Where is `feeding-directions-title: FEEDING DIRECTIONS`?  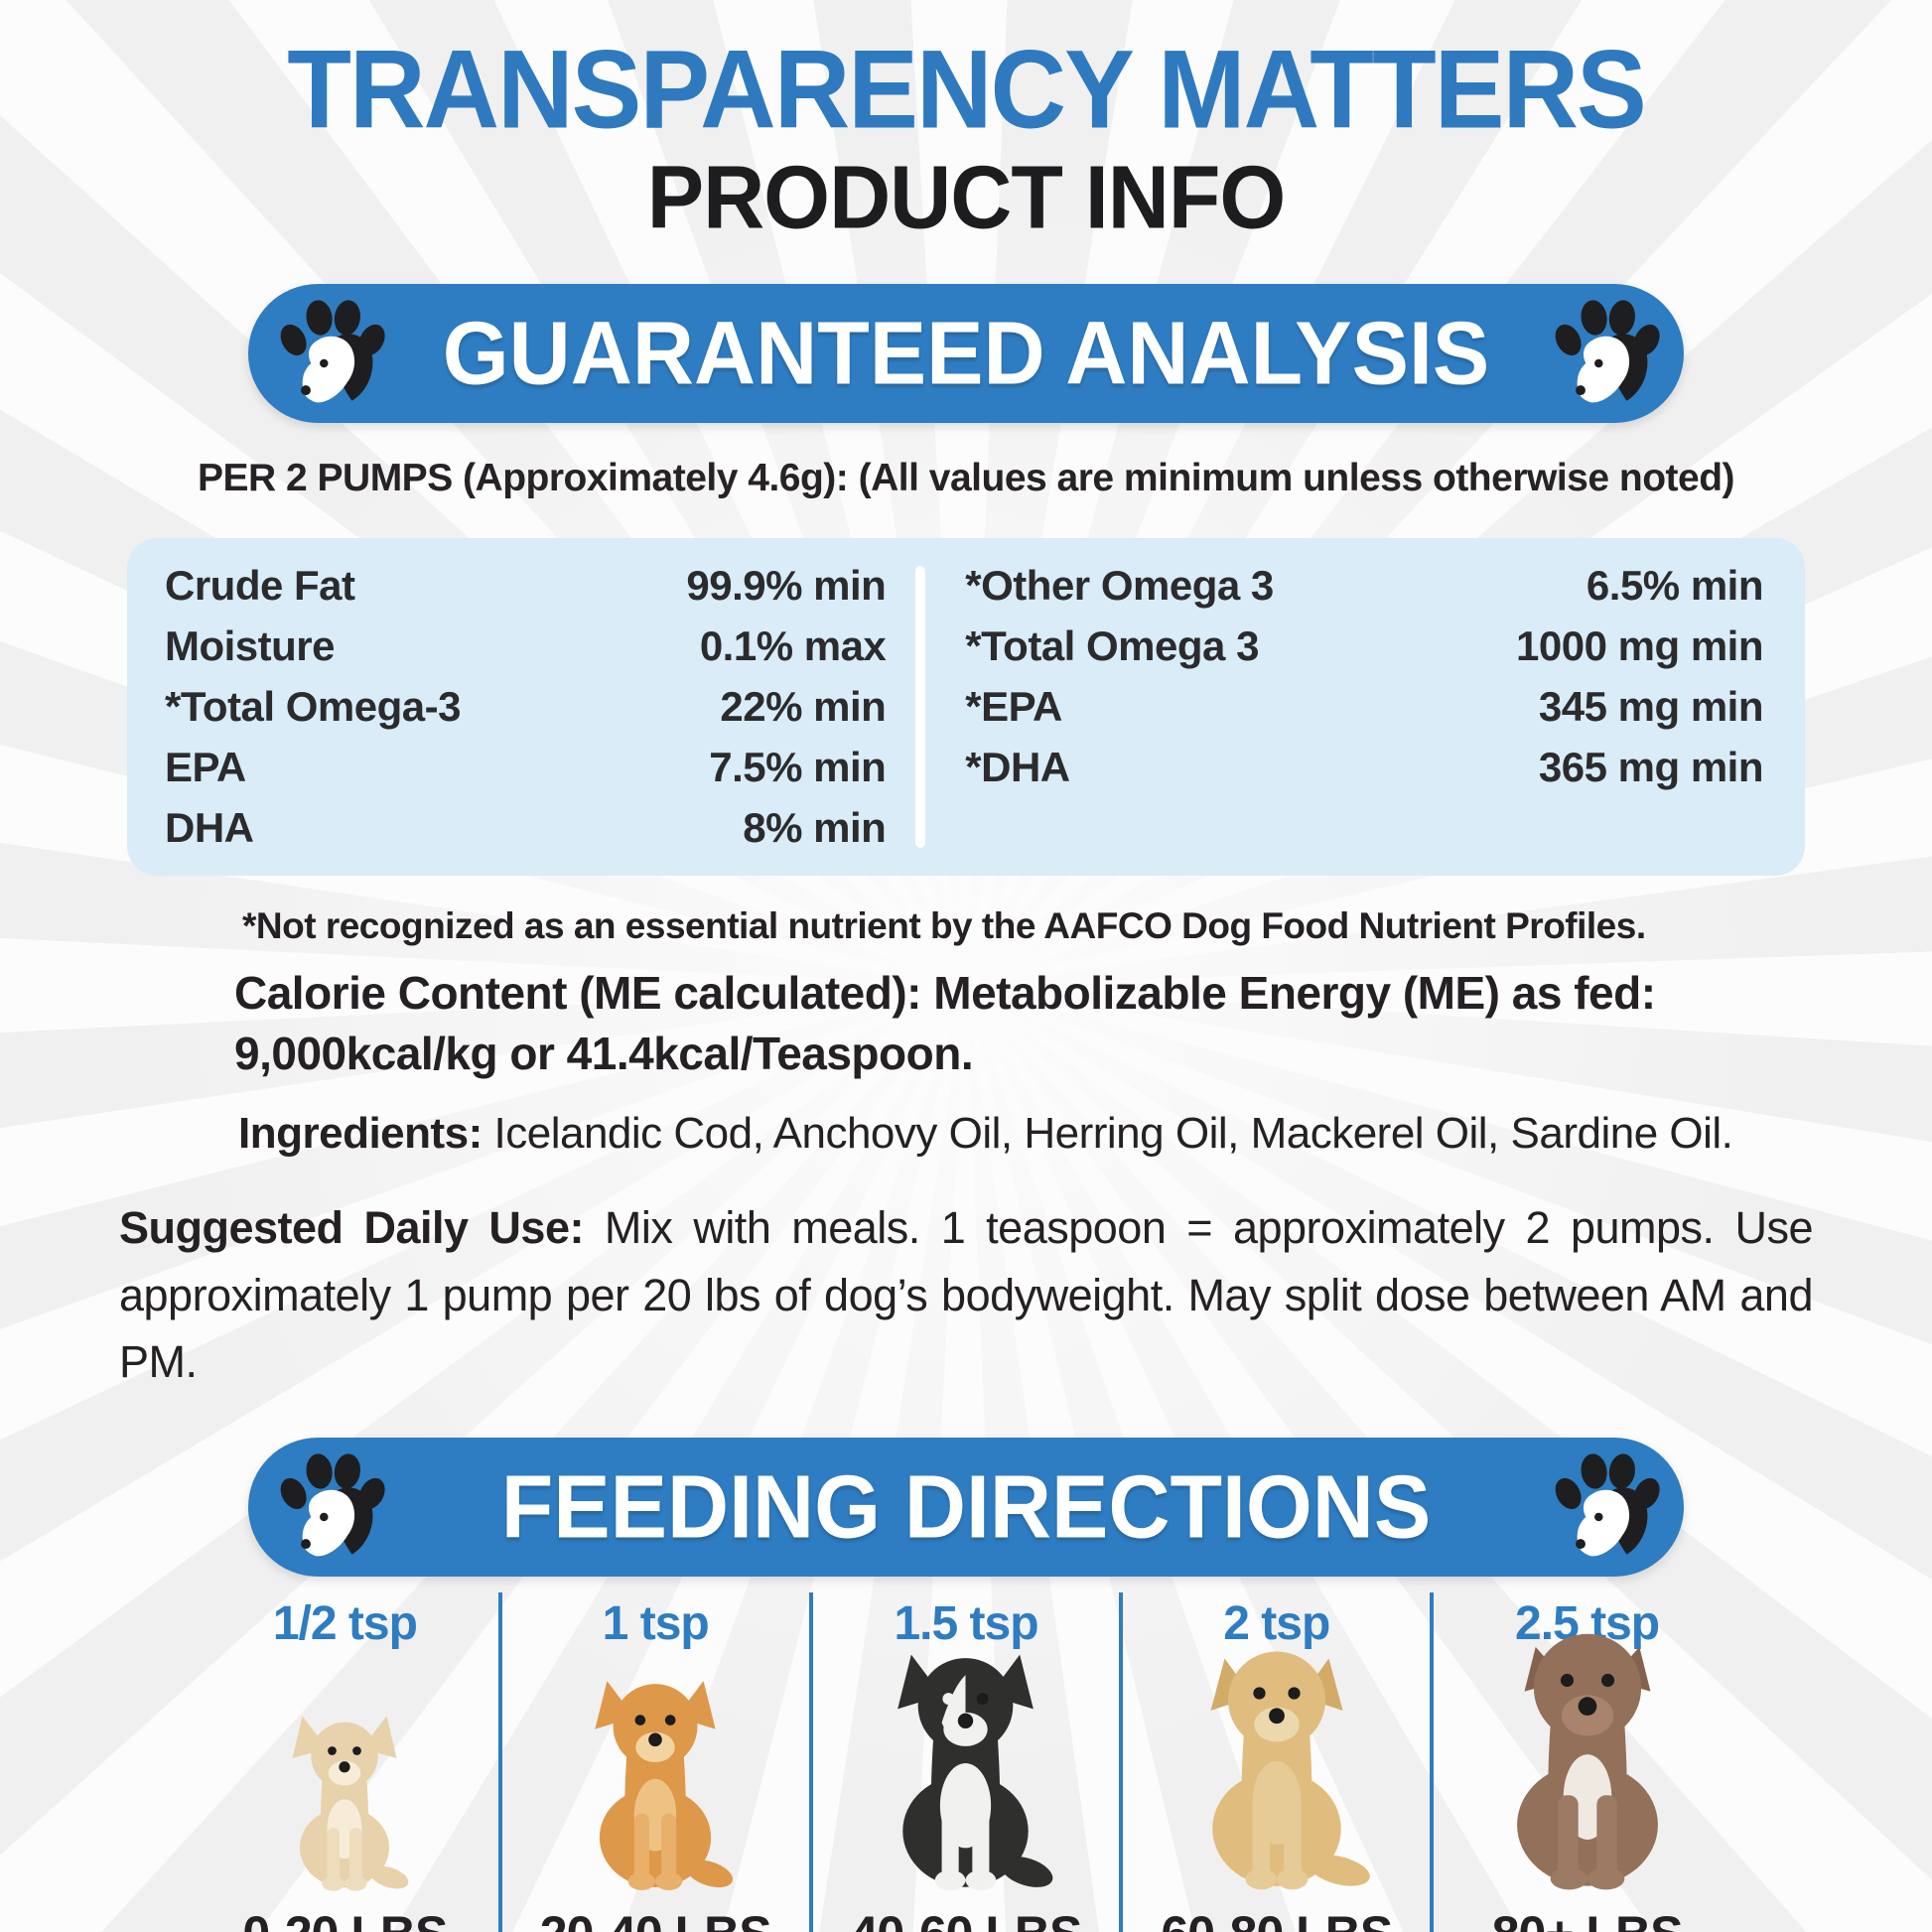 feeding-directions-title: FEEDING DIRECTIONS is located at coordinates (966, 1507).